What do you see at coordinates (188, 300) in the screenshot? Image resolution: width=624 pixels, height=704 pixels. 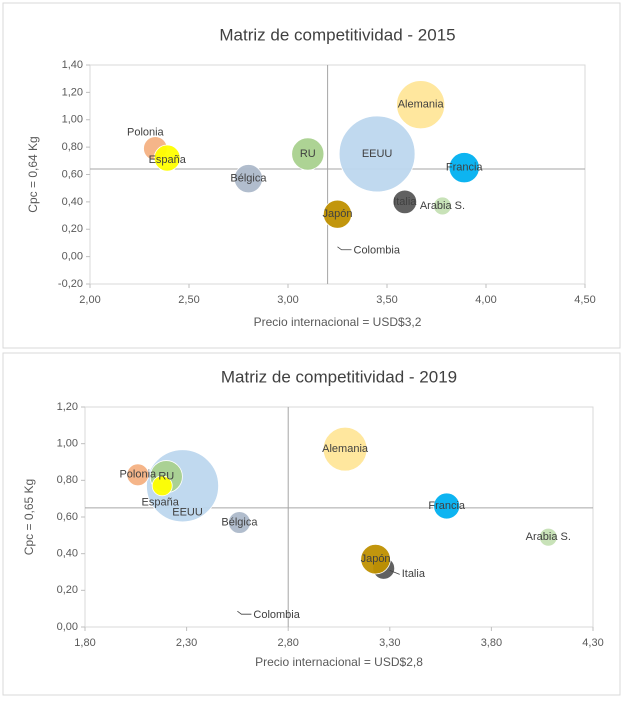 I see `x-tick-label: 2,50` at bounding box center [188, 300].